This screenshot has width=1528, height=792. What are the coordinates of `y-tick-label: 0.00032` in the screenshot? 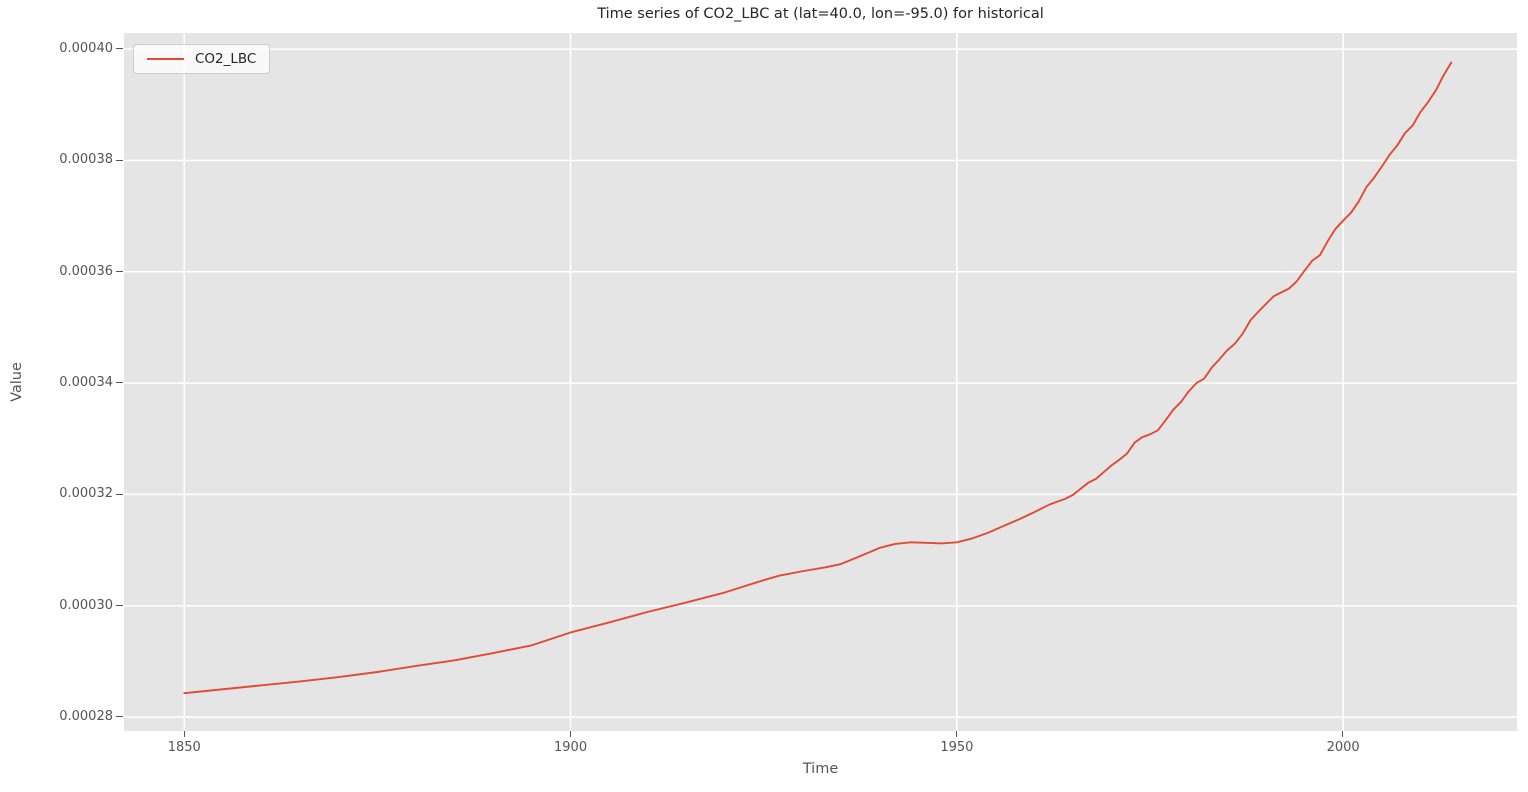 It's located at (86, 494).